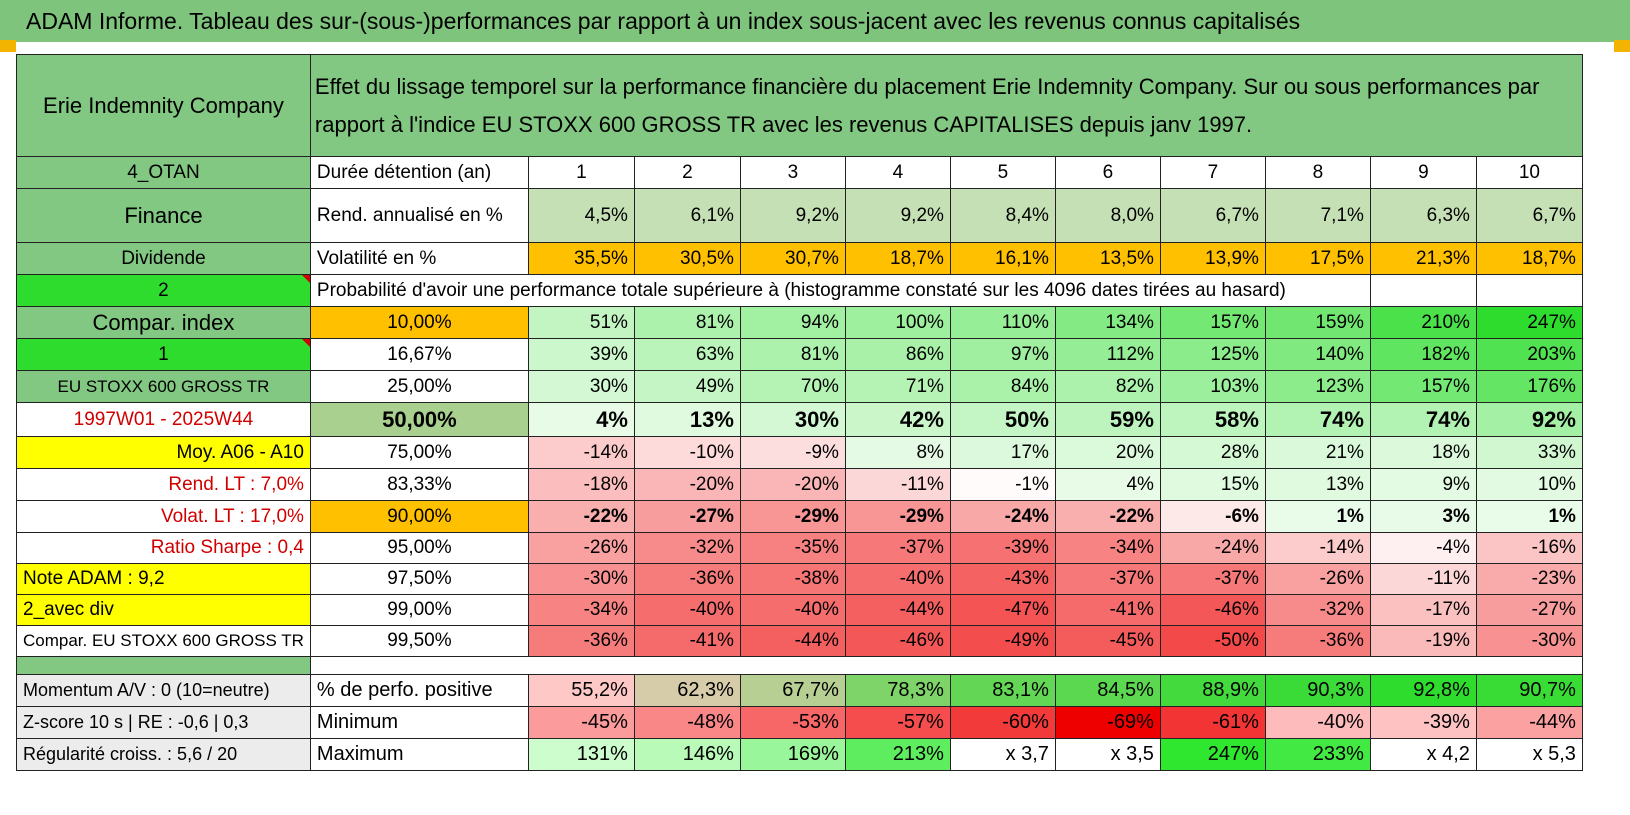 This screenshot has width=1630, height=815. Describe the element at coordinates (1317, 419) in the screenshot. I see `quantile-value: 74%` at that location.